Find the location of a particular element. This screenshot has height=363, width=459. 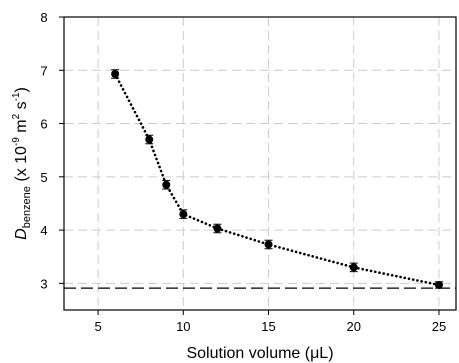

x-tick-label: 5 is located at coordinates (97, 326).